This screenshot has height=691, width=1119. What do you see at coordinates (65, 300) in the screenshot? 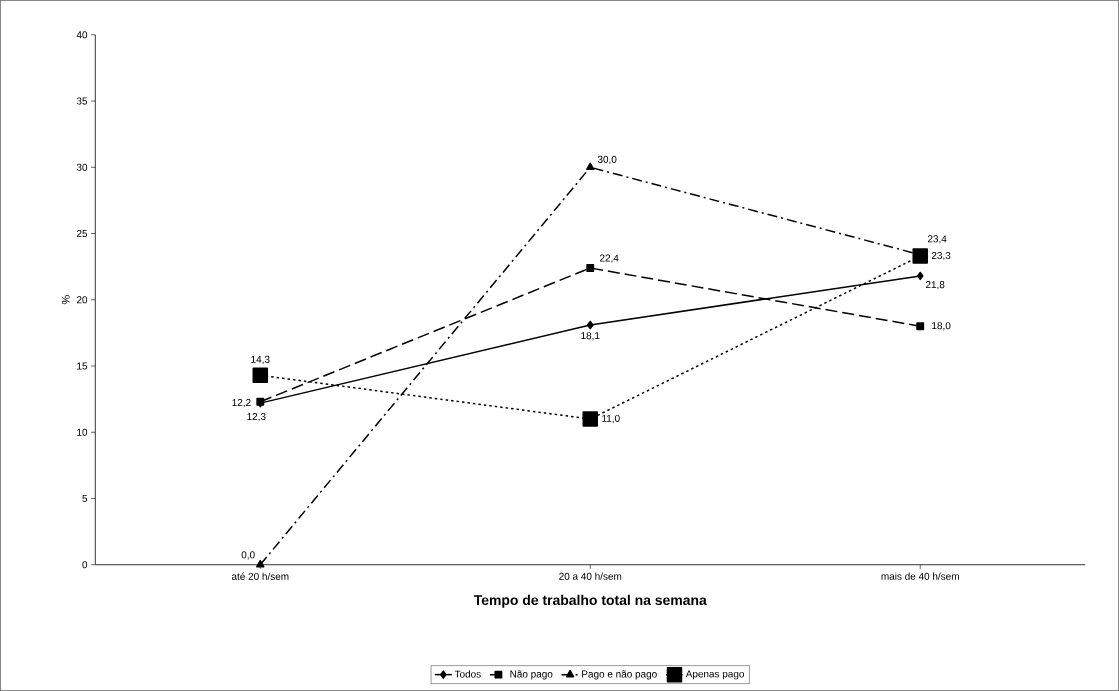
I see `y-axis-title: %` at bounding box center [65, 300].